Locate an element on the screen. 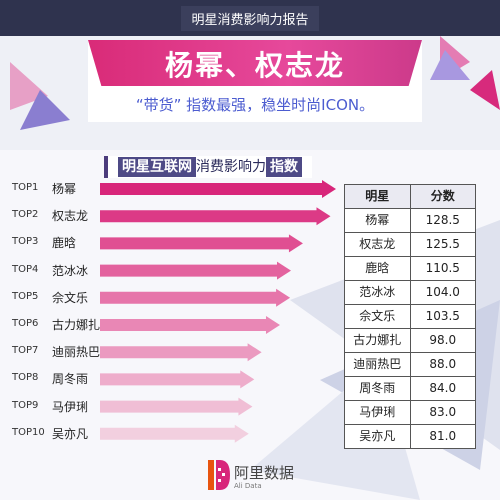 This screenshot has height=500, width=500. table-cell-score: 110.5 is located at coordinates (442, 268).